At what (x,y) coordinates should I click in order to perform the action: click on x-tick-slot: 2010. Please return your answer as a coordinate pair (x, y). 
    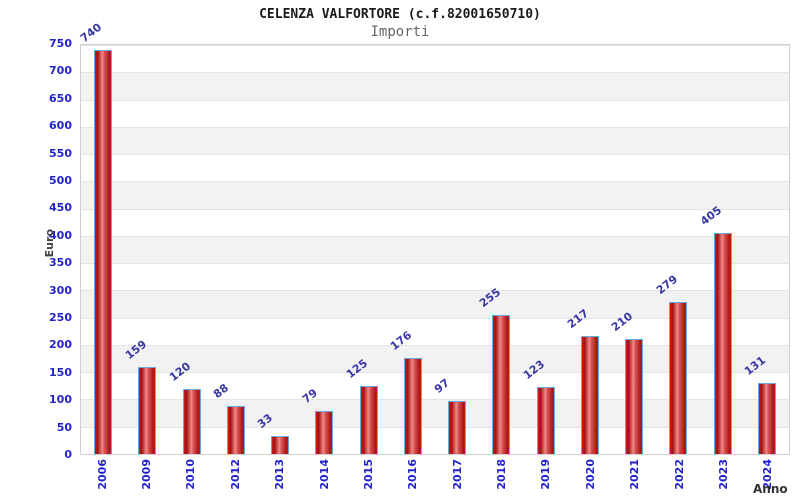
    Looking at the image, I should click on (191, 479).